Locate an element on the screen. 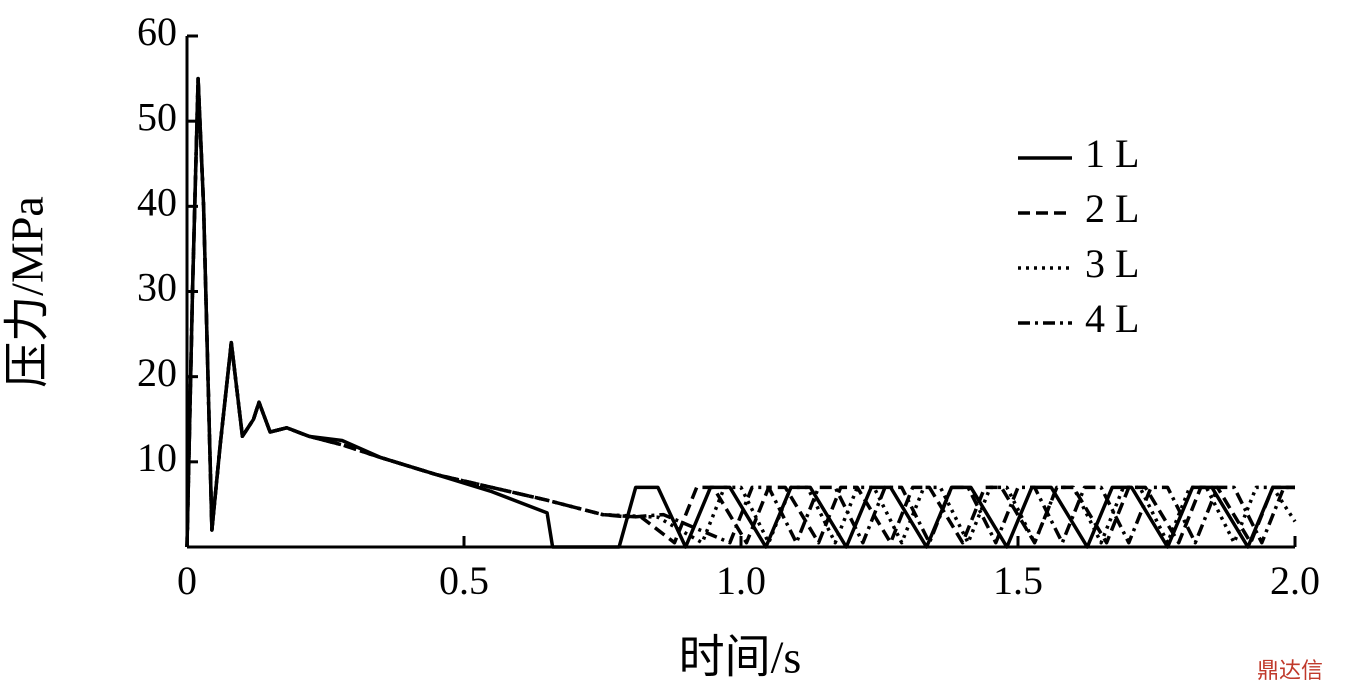 The image size is (1351, 695). watermark: 鼎达信 is located at coordinates (1290, 671).